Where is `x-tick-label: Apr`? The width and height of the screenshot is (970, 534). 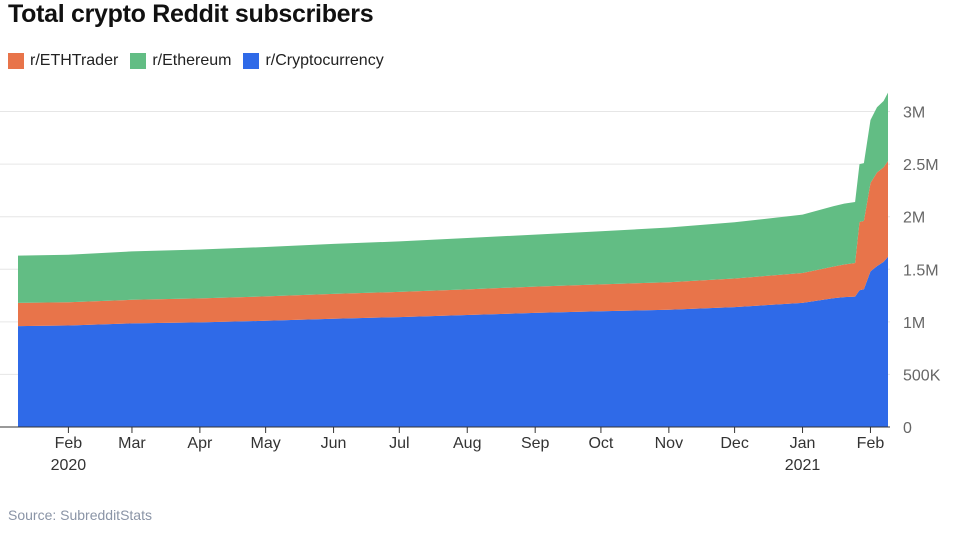 x-tick-label: Apr is located at coordinates (200, 443).